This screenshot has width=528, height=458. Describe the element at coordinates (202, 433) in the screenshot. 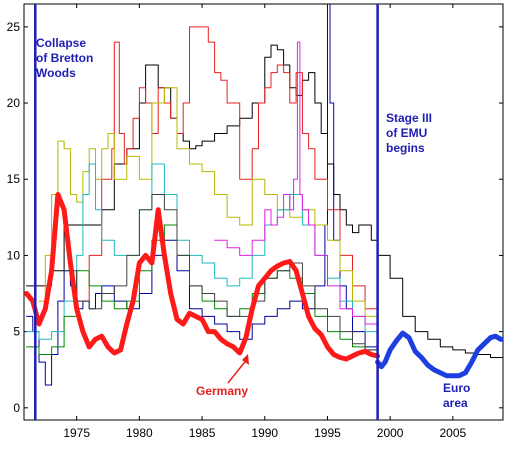

I see `x-tick-label: 1985` at that location.